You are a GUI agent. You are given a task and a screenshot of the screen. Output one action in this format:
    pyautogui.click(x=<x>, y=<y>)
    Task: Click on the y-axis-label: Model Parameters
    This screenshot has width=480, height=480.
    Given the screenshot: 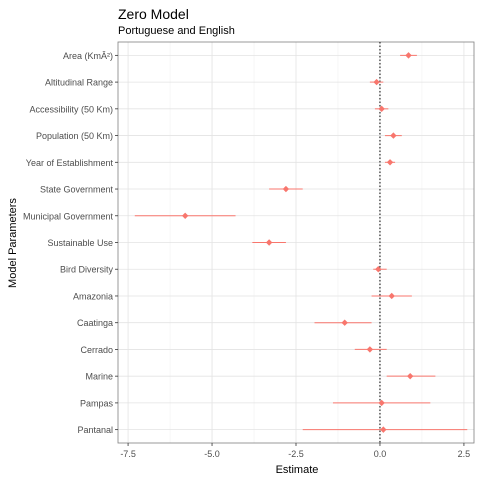 What is the action you would take?
    pyautogui.click(x=13, y=243)
    